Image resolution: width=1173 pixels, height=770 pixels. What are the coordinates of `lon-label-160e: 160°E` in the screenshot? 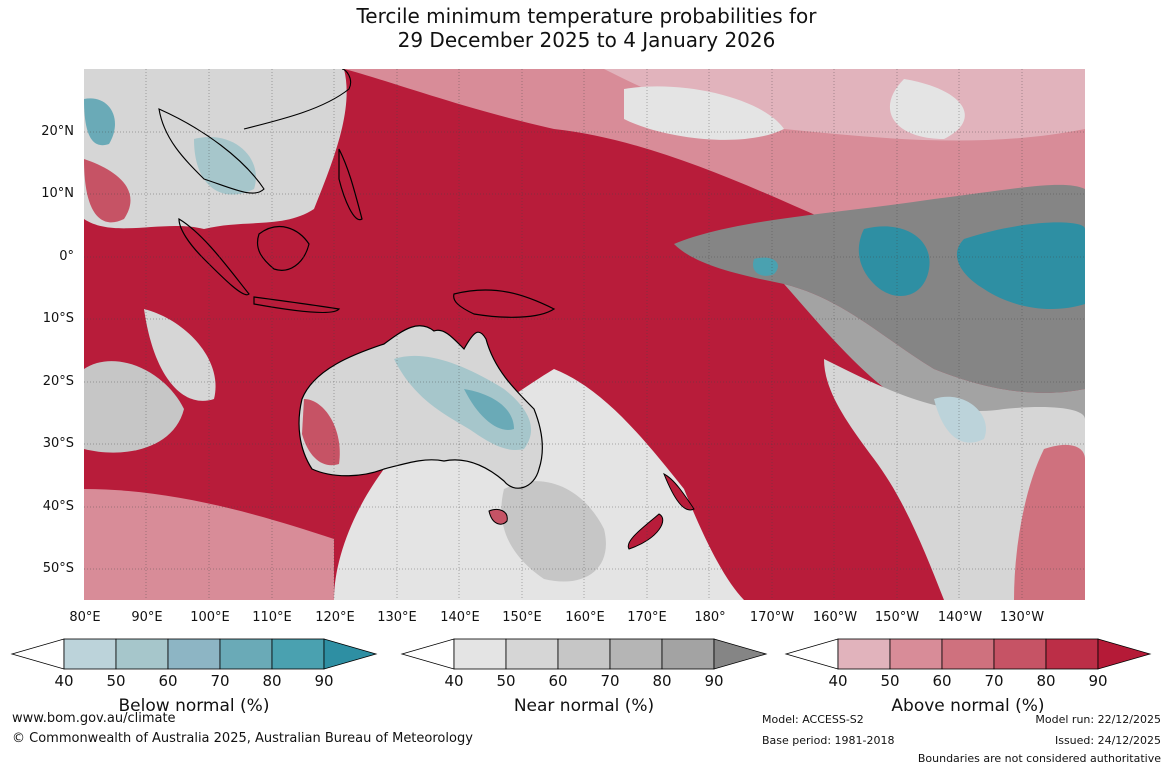 It's located at (585, 617).